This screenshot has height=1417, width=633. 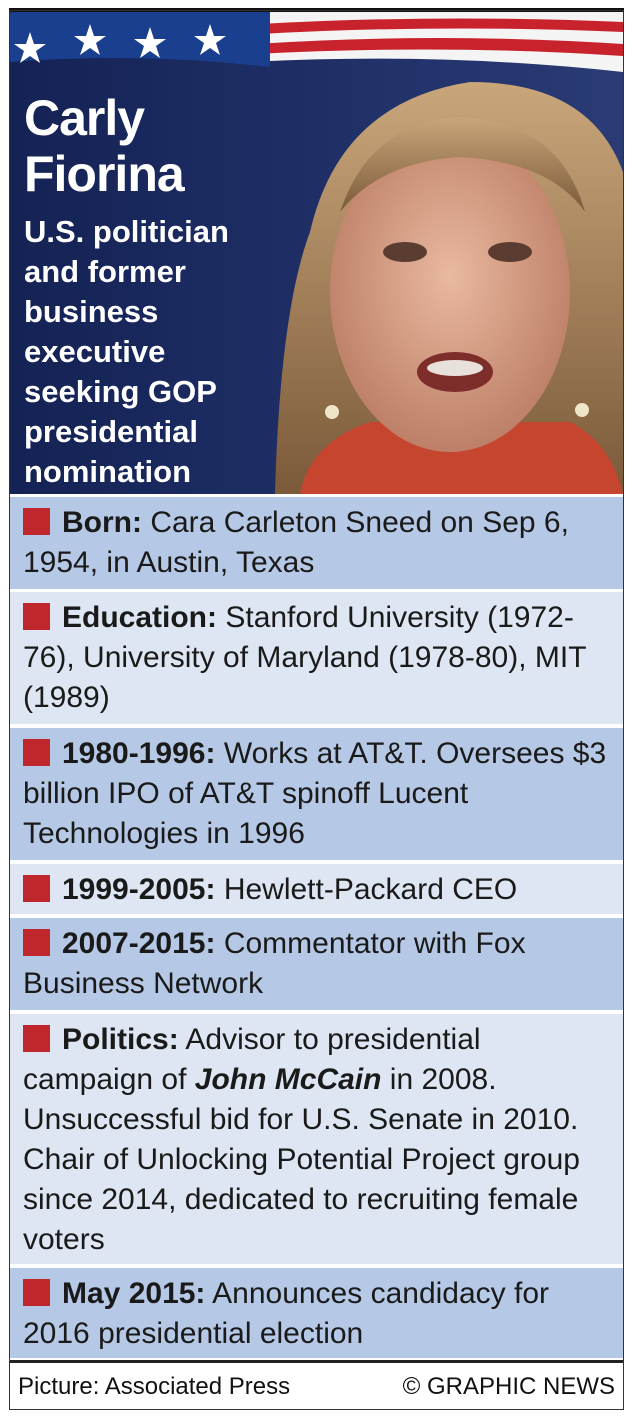 I want to click on fact-label: 1999-2005:, so click(x=139, y=889).